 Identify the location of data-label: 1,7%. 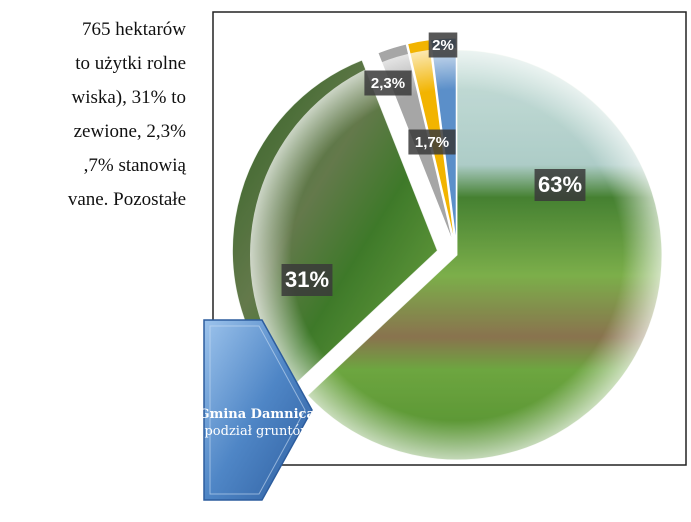
(432, 142).